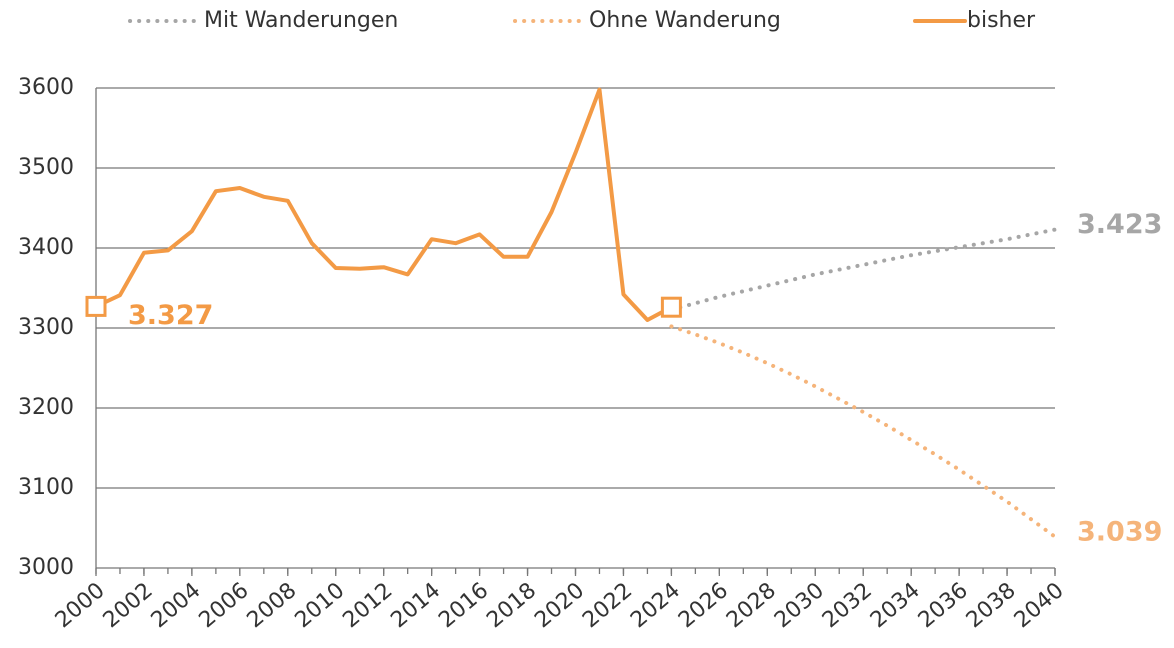  What do you see at coordinates (559, 605) in the screenshot?
I see `x-tick-label: 2020` at bounding box center [559, 605].